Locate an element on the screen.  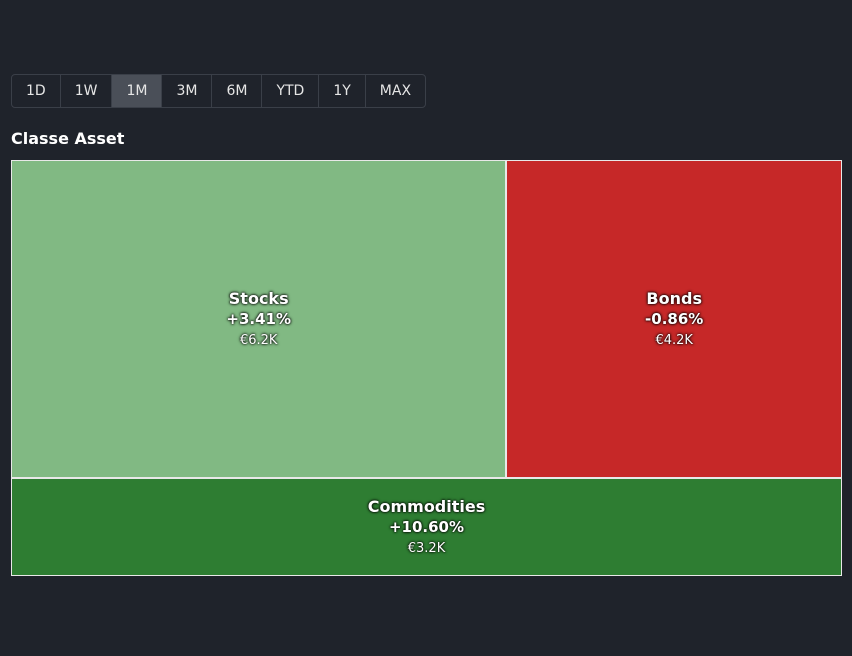
tile-name: Bonds is located at coordinates (674, 298).